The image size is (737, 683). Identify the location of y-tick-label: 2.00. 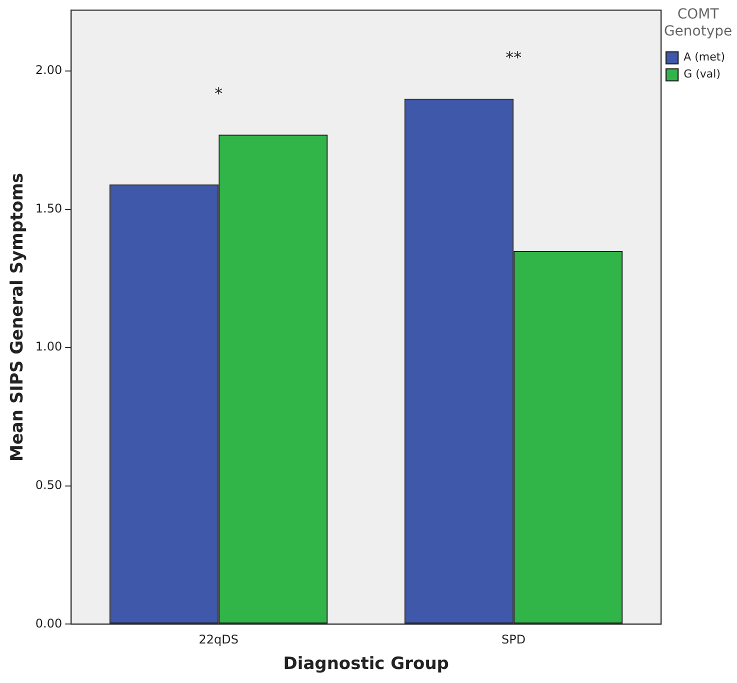
(48, 70).